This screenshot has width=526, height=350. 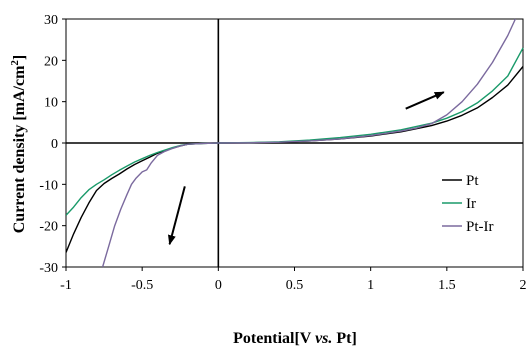 What do you see at coordinates (66, 285) in the screenshot?
I see `x-tick-label: -1` at bounding box center [66, 285].